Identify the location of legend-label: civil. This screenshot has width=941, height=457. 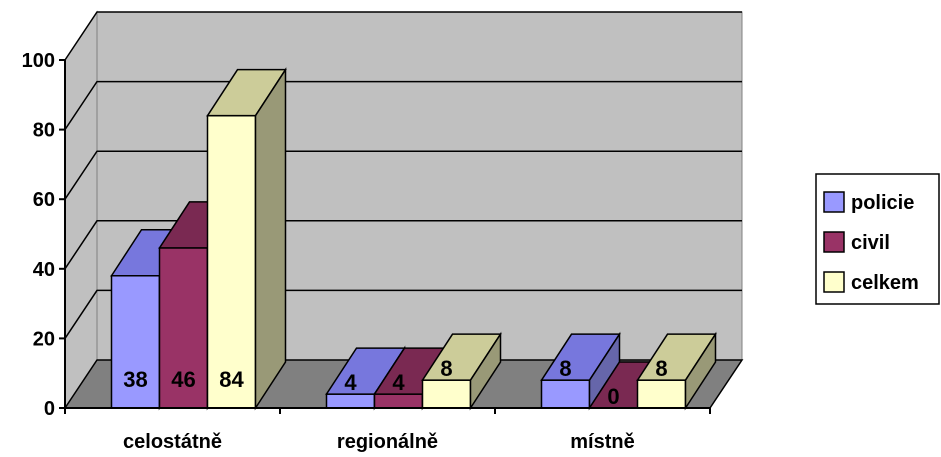
(870, 243).